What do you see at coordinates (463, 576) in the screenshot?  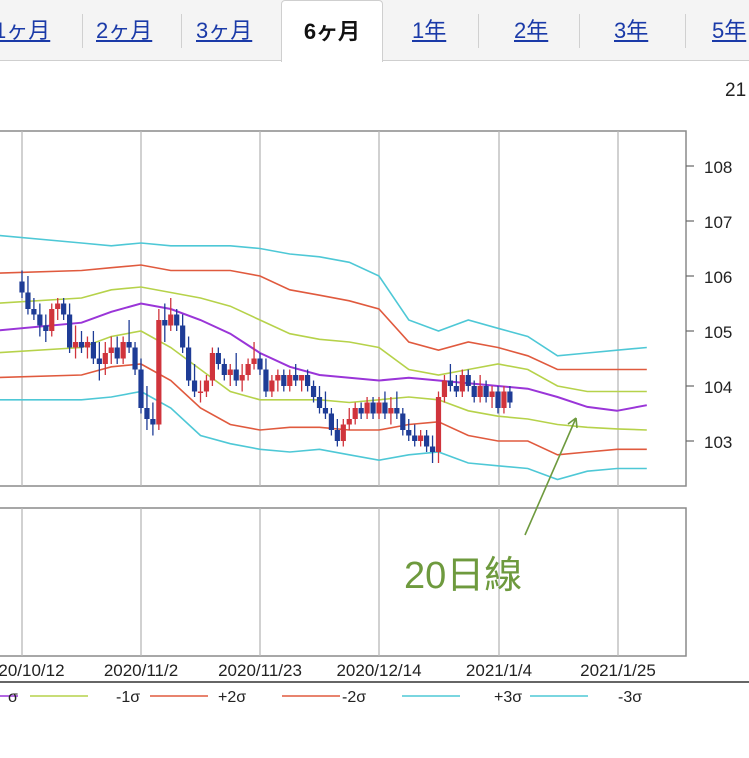 I see `annotation-label: 20日線` at bounding box center [463, 576].